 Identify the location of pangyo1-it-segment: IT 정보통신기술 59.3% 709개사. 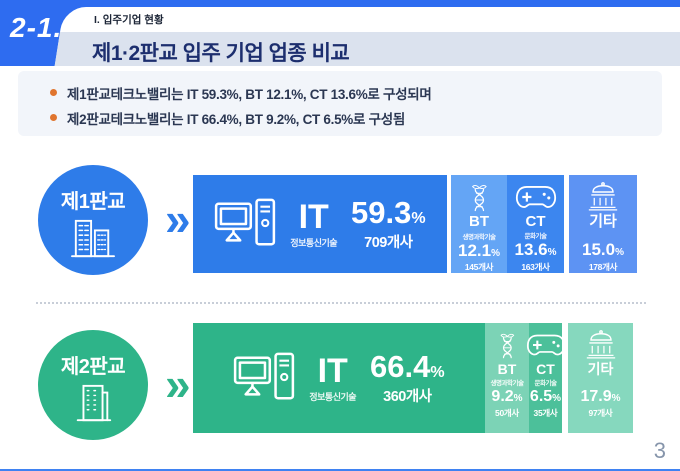
(320, 224).